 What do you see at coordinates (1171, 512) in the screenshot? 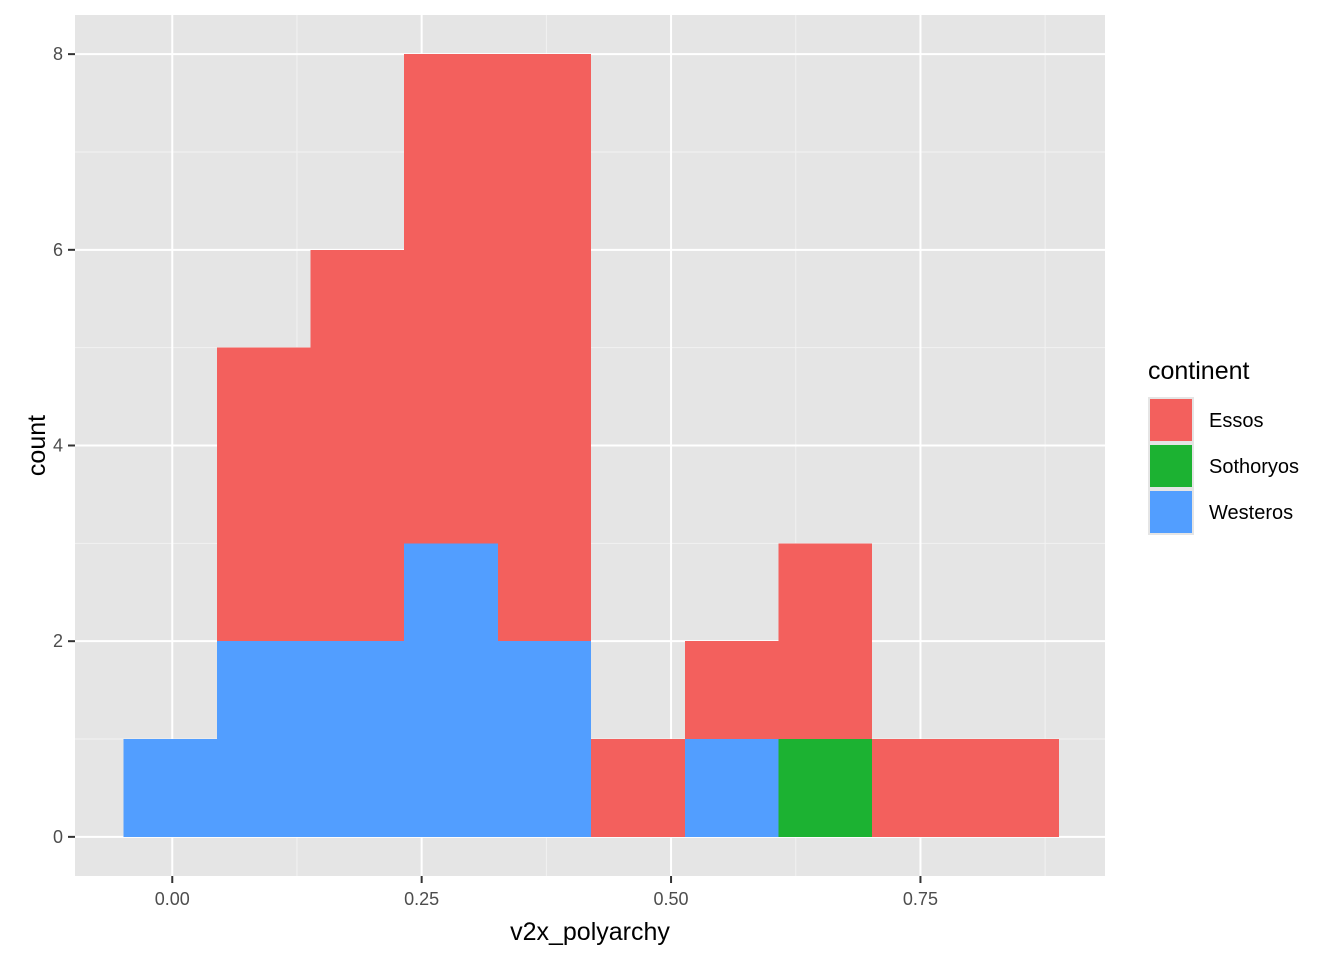
I see `legend-swatch-westeros` at bounding box center [1171, 512].